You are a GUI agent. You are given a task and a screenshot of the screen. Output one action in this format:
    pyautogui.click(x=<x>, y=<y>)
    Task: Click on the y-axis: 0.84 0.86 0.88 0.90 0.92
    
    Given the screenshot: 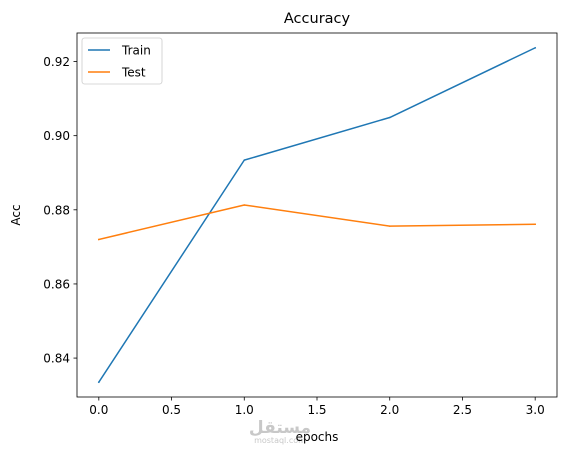 What is the action you would take?
    pyautogui.click(x=60, y=210)
    